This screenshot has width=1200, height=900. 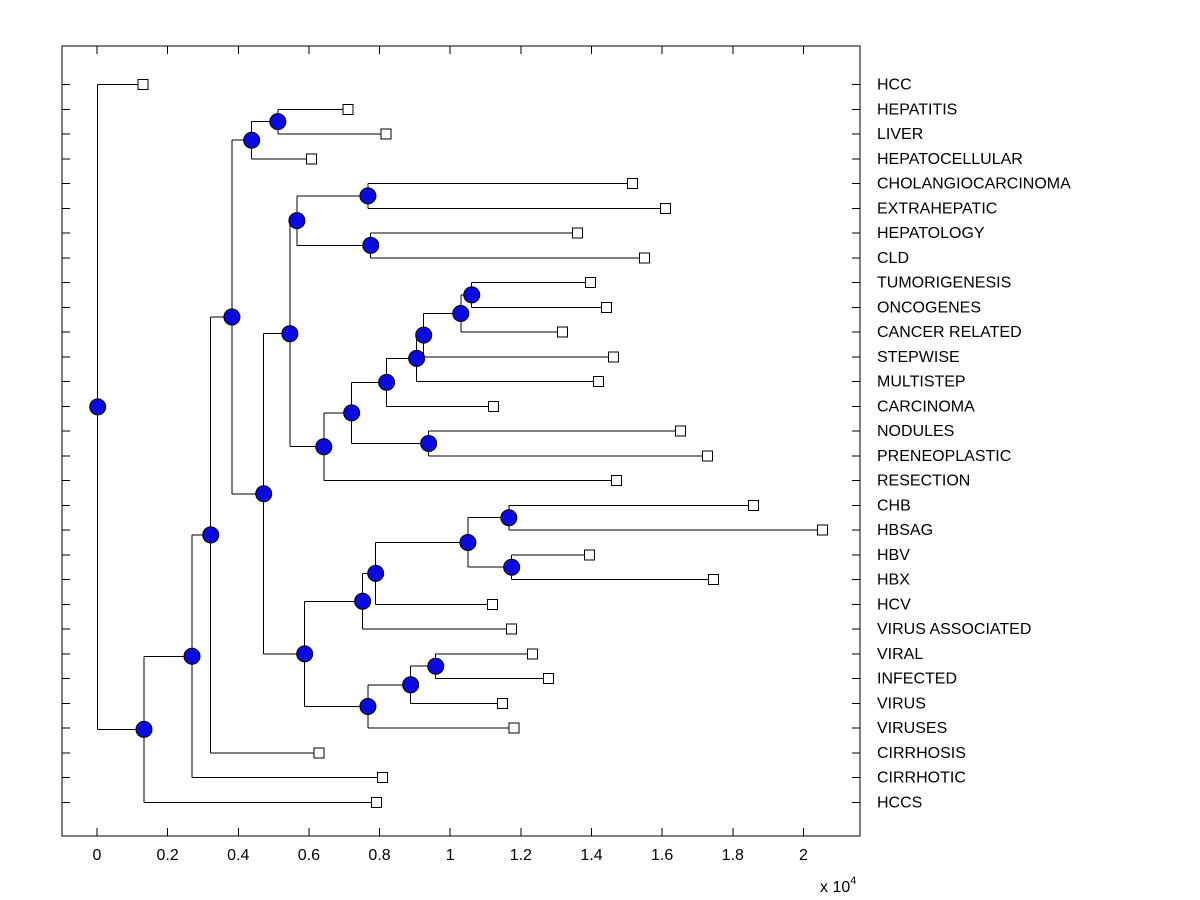 What do you see at coordinates (211, 535) in the screenshot?
I see `internal-node-n26` at bounding box center [211, 535].